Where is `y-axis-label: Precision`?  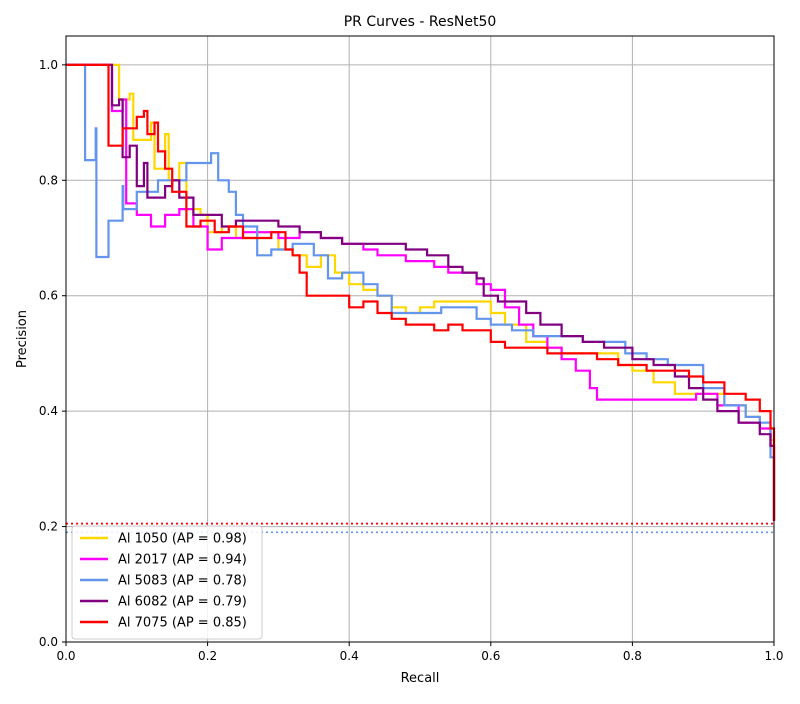 y-axis-label: Precision is located at coordinates (22, 339).